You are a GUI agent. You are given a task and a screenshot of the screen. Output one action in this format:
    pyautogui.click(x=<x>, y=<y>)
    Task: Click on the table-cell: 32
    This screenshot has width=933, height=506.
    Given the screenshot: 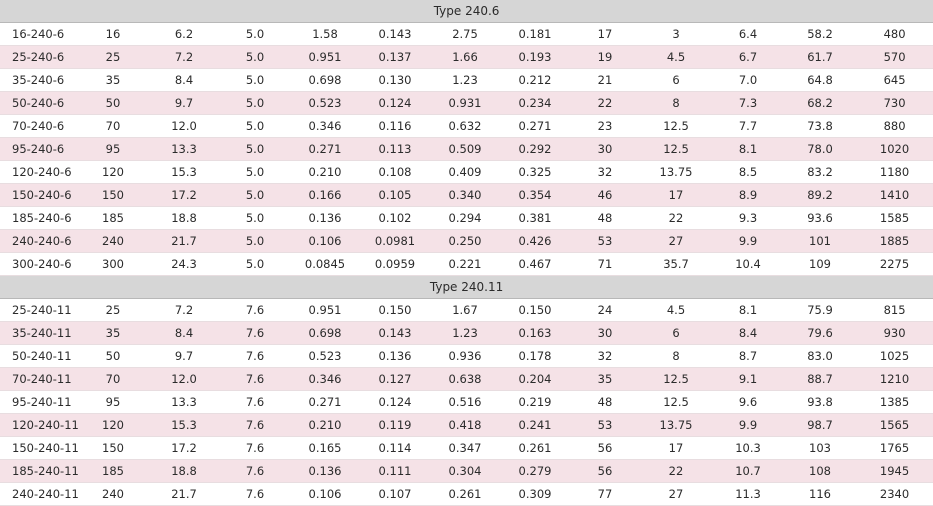 What is the action you would take?
    pyautogui.click(x=605, y=172)
    